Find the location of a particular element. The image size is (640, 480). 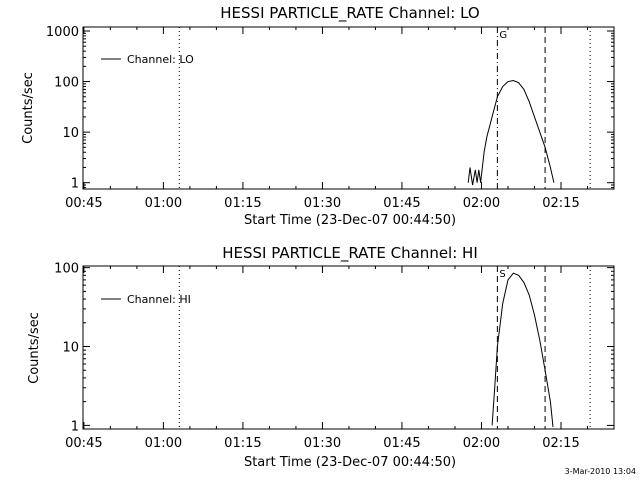

panel-title: HESSI PARTICLE_RATE Channel: LO is located at coordinates (349, 13).